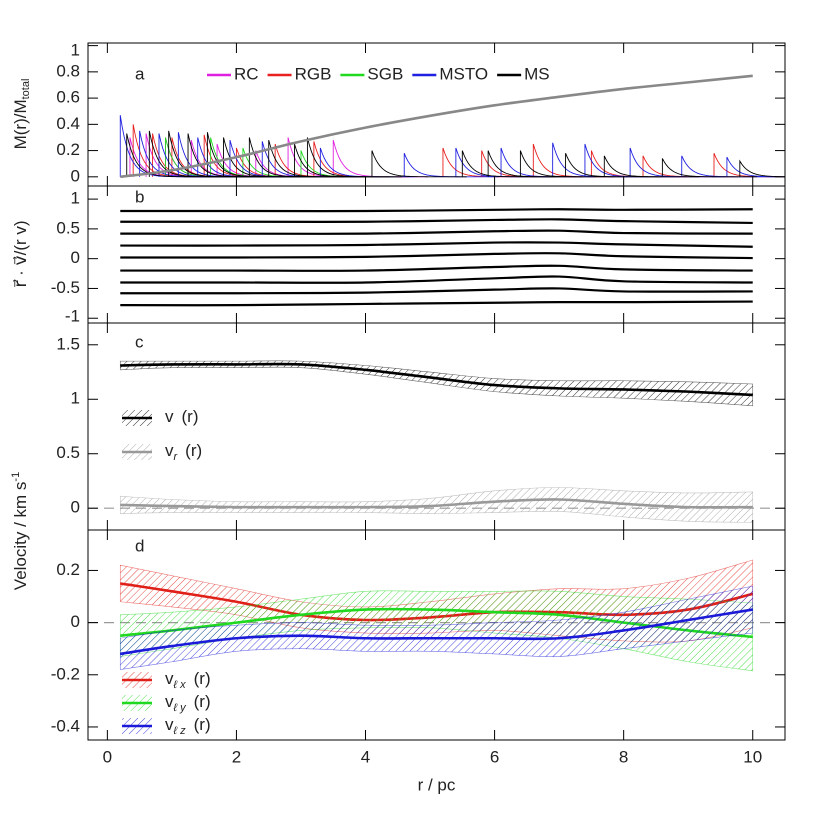 This screenshot has height=830, width=830. What do you see at coordinates (365, 756) in the screenshot?
I see `x-tick-label: 4` at bounding box center [365, 756].